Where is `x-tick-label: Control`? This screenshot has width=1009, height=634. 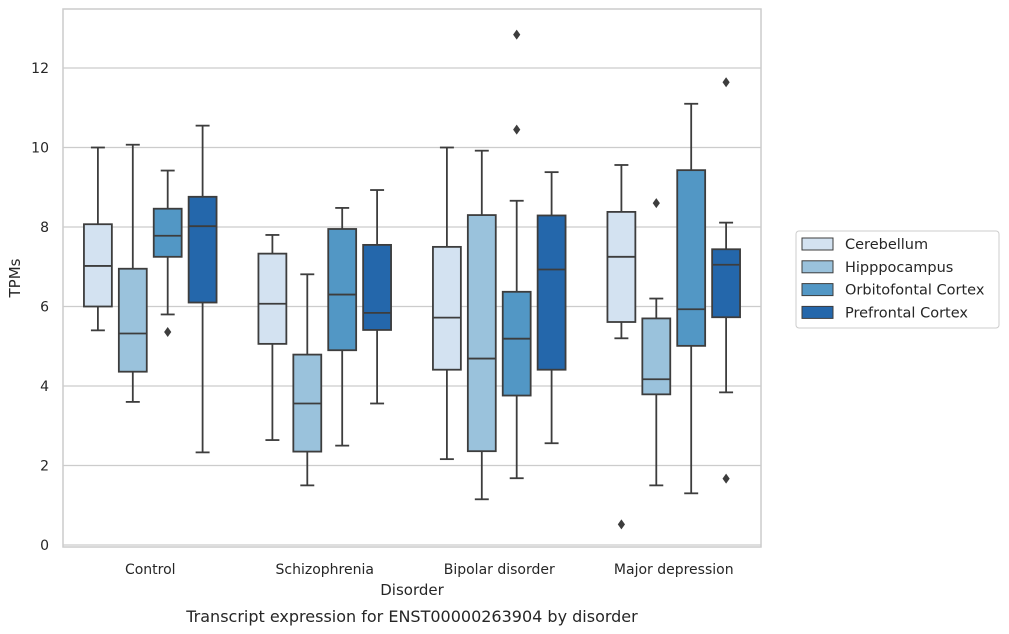 x-tick-label: Control is located at coordinates (150, 570).